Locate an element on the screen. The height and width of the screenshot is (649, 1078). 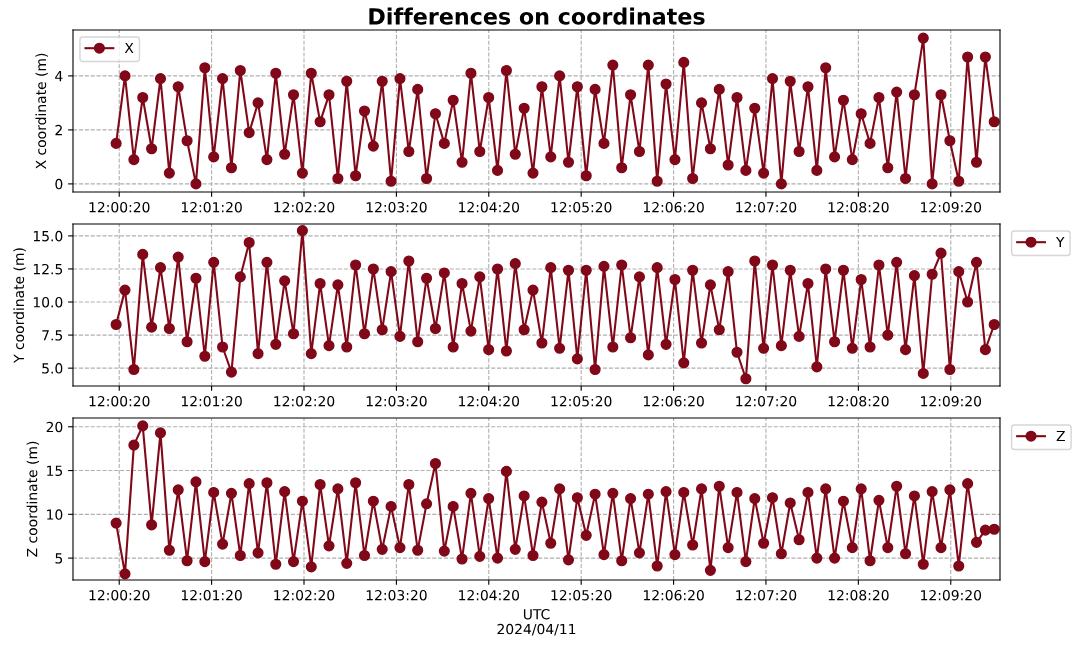
y-tick-label: 0 is located at coordinates (59, 184).